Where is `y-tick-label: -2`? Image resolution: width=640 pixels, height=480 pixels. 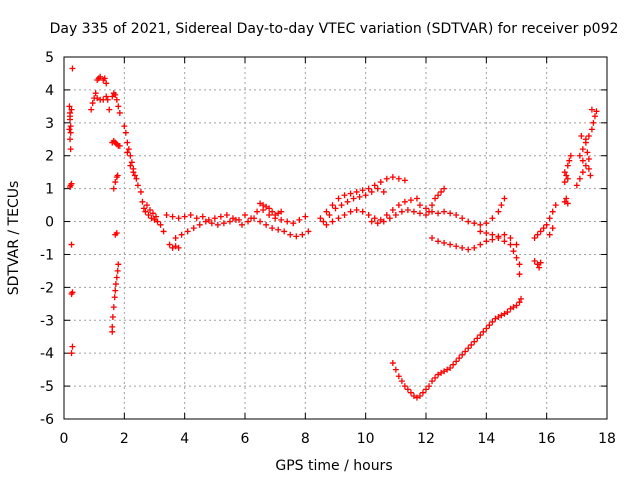
y-tick-label: -2 is located at coordinates (47, 288).